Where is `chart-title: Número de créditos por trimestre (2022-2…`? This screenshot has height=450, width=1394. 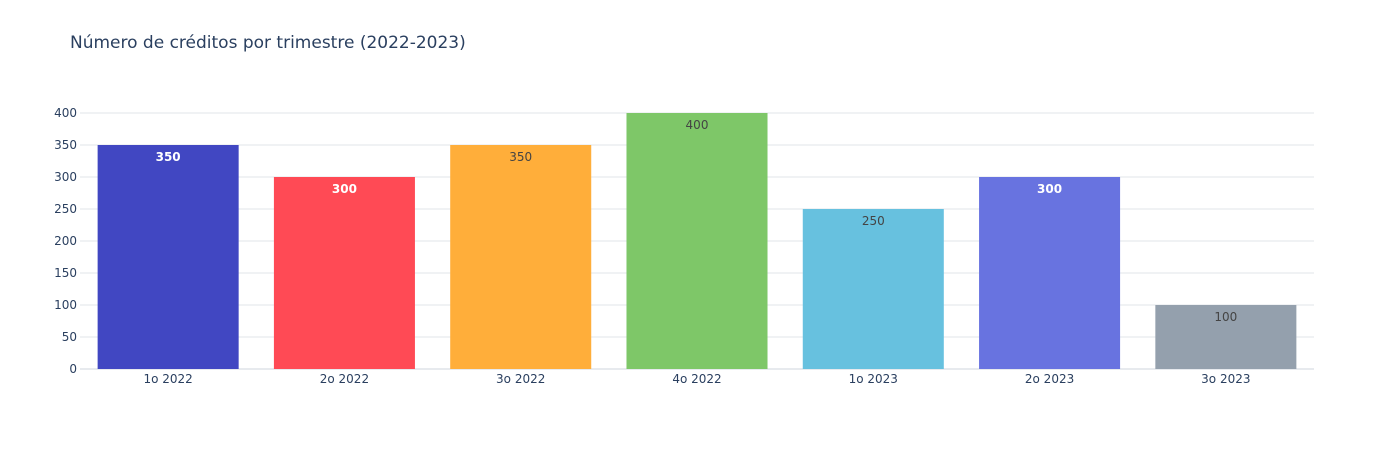
chart-title: Número de créditos por trimestre (2022-2… is located at coordinates (268, 43).